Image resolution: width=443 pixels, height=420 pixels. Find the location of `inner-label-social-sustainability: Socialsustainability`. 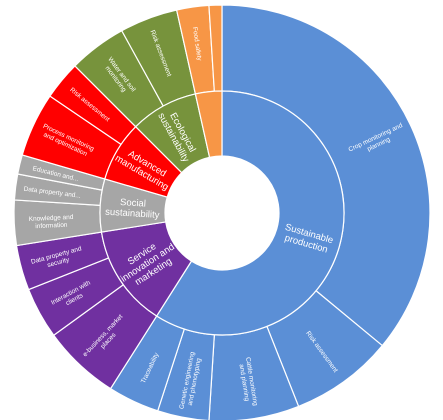

inner-label-social-sustainability: Socialsustainability is located at coordinates (133, 208).